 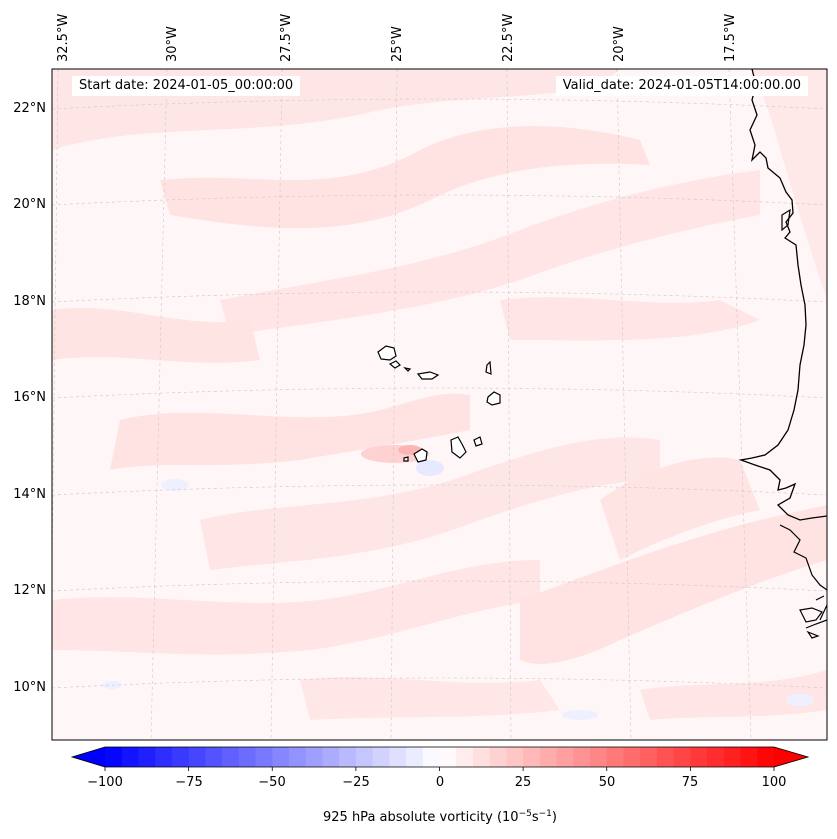 I want to click on valid-date-label: Valid_date: 2024-01-05T14:00:00.00, so click(x=681, y=86).